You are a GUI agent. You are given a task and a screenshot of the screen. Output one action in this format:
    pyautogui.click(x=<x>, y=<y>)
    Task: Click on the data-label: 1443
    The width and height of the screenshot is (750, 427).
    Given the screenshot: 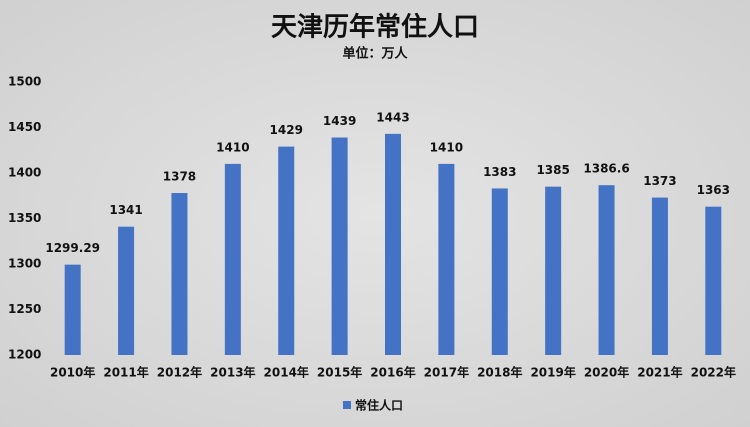 What is the action you would take?
    pyautogui.click(x=392, y=117)
    